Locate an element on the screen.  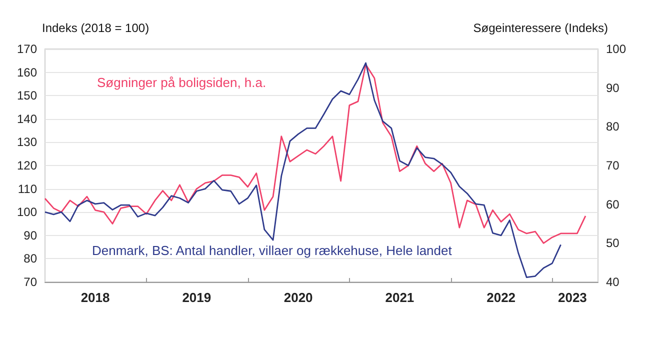
text: Søgninger på boligsiden, h.a. is located at coordinates (181, 82).